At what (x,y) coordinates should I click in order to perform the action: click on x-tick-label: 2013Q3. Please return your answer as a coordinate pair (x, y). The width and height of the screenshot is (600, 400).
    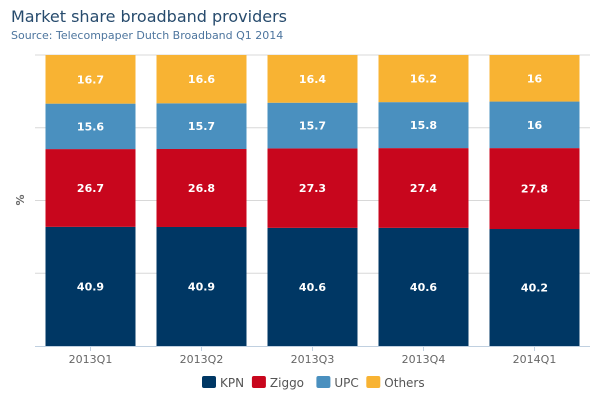
    Looking at the image, I should click on (313, 359).